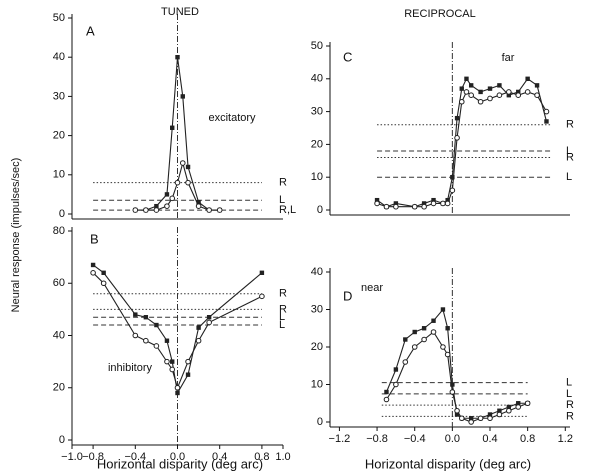 The width and height of the screenshot is (589, 475). I want to click on x-tick-label: 1.0, so click(282, 457).